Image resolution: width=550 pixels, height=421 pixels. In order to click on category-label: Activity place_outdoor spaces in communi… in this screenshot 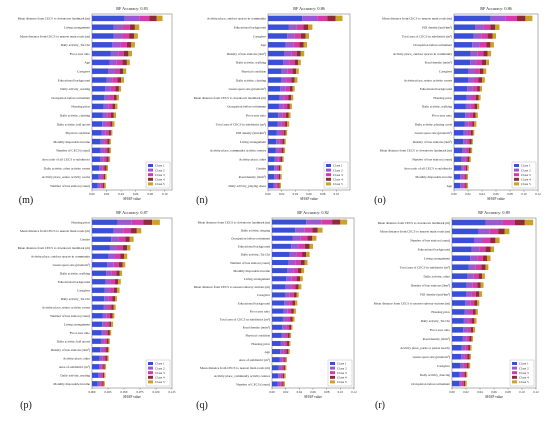, I will do `click(236, 19)`.